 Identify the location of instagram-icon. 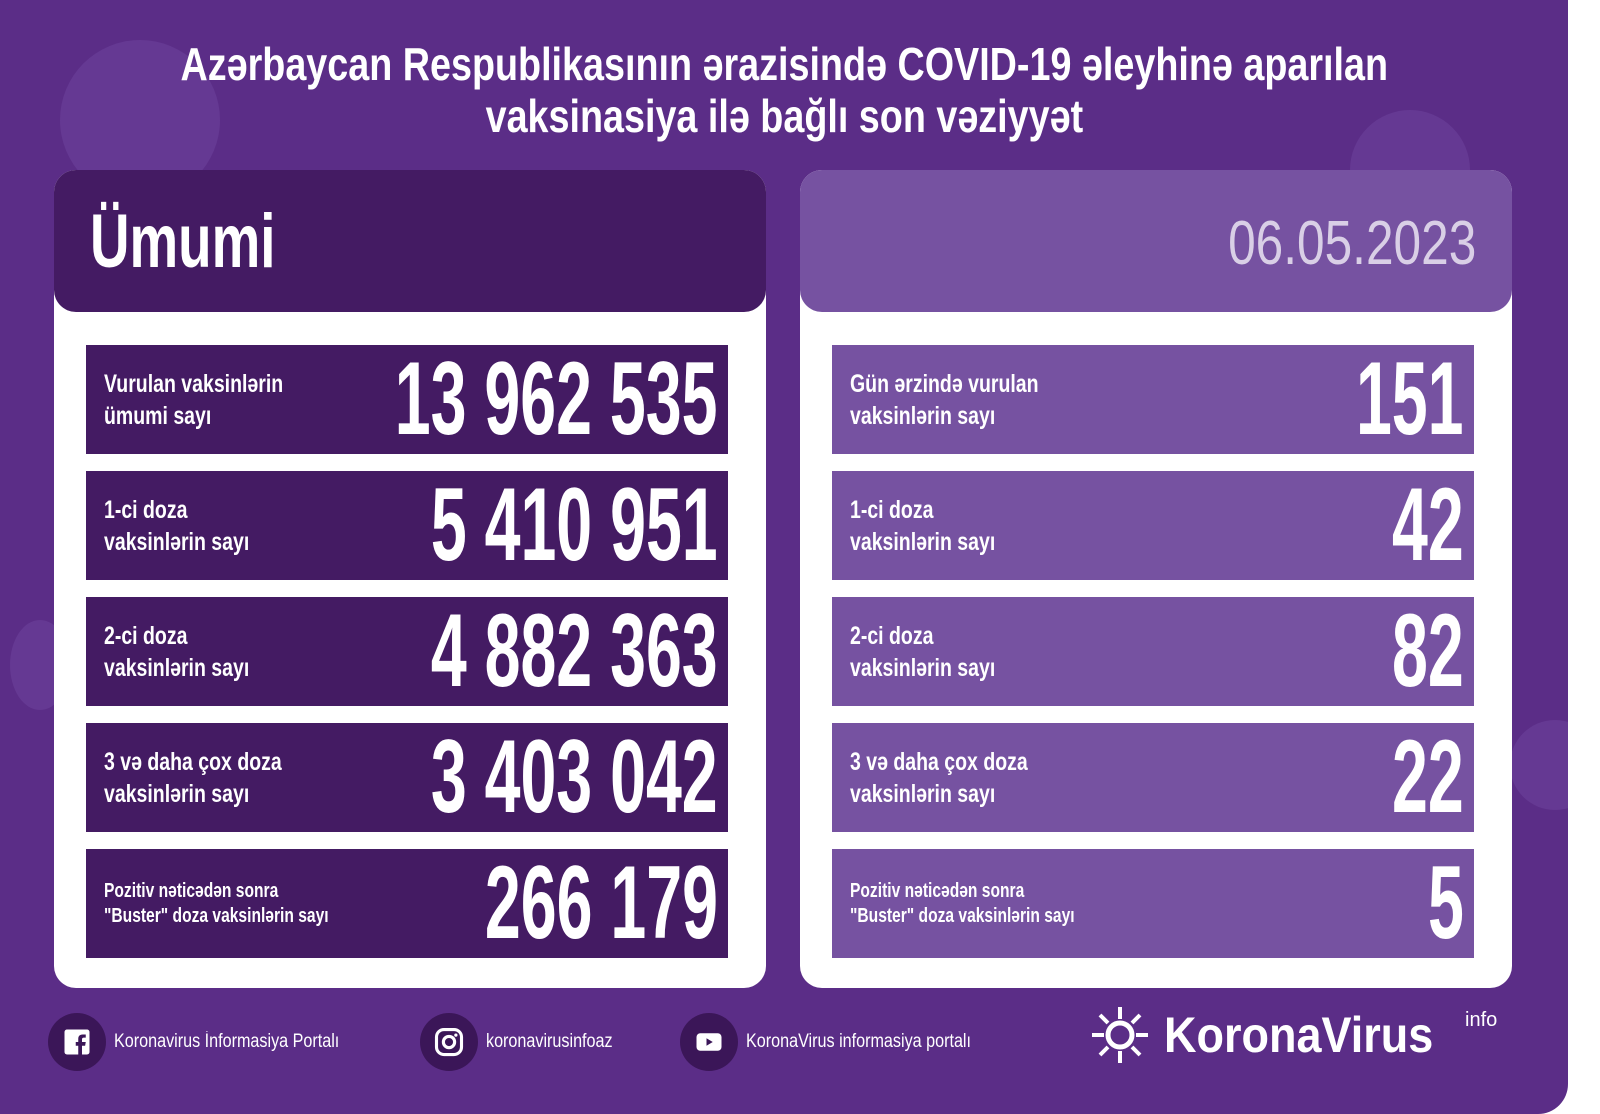
(449, 1042).